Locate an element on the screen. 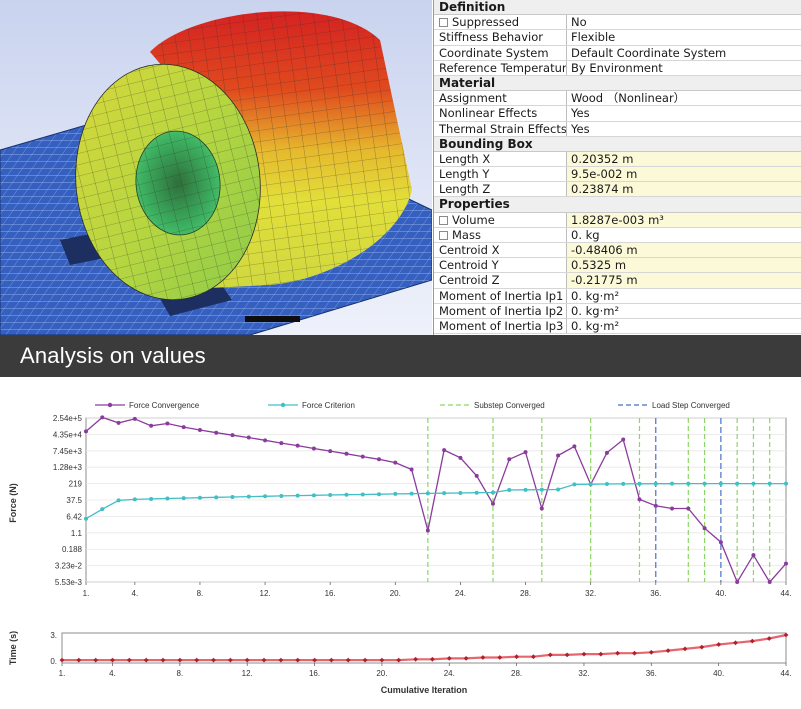  property-row-centroid-z: Centroid Z -0.21775 m is located at coordinates (617, 281).